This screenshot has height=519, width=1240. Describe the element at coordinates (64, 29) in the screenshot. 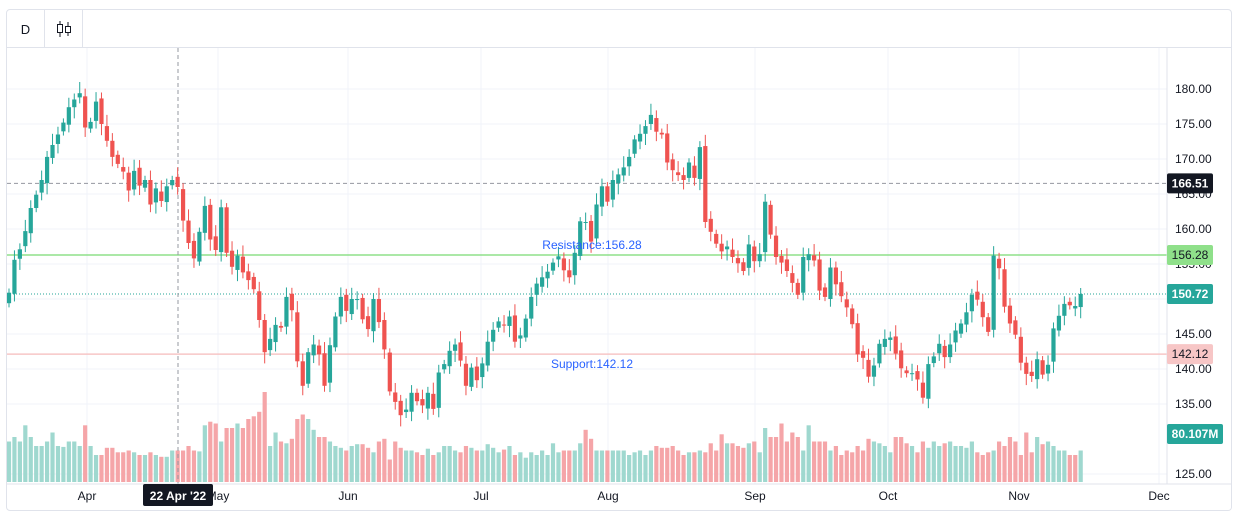

I see `chart-style-button` at that location.